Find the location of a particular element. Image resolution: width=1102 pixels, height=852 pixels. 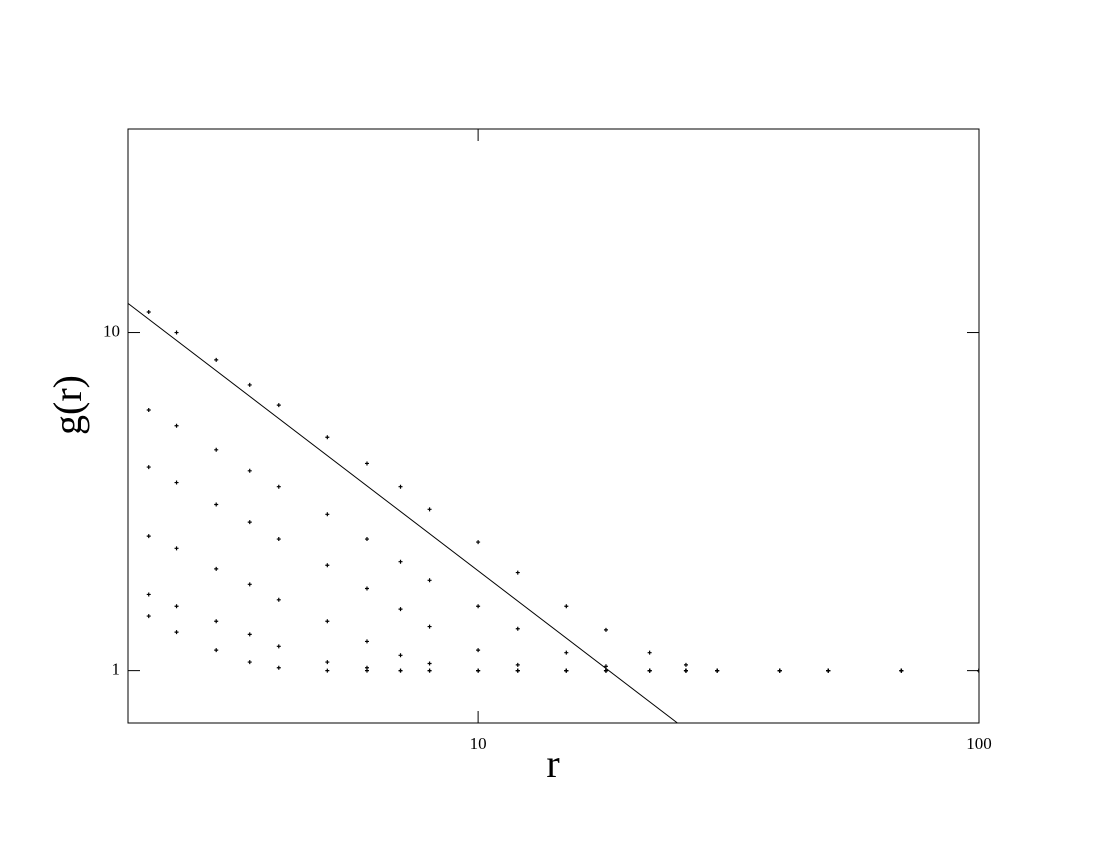

x-tick-label: 10 is located at coordinates (478, 743).